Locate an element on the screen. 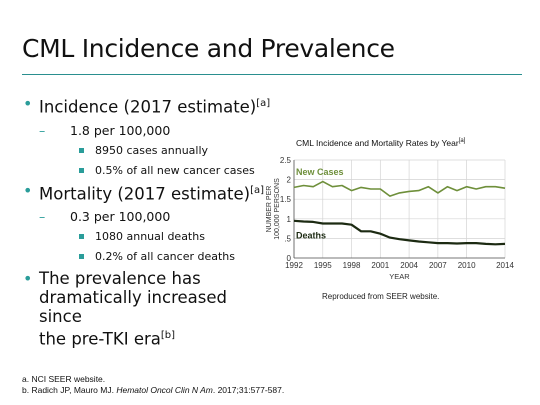 The image size is (540, 405). footnote-b-citation: . 2017;31:577-587. is located at coordinates (248, 390).